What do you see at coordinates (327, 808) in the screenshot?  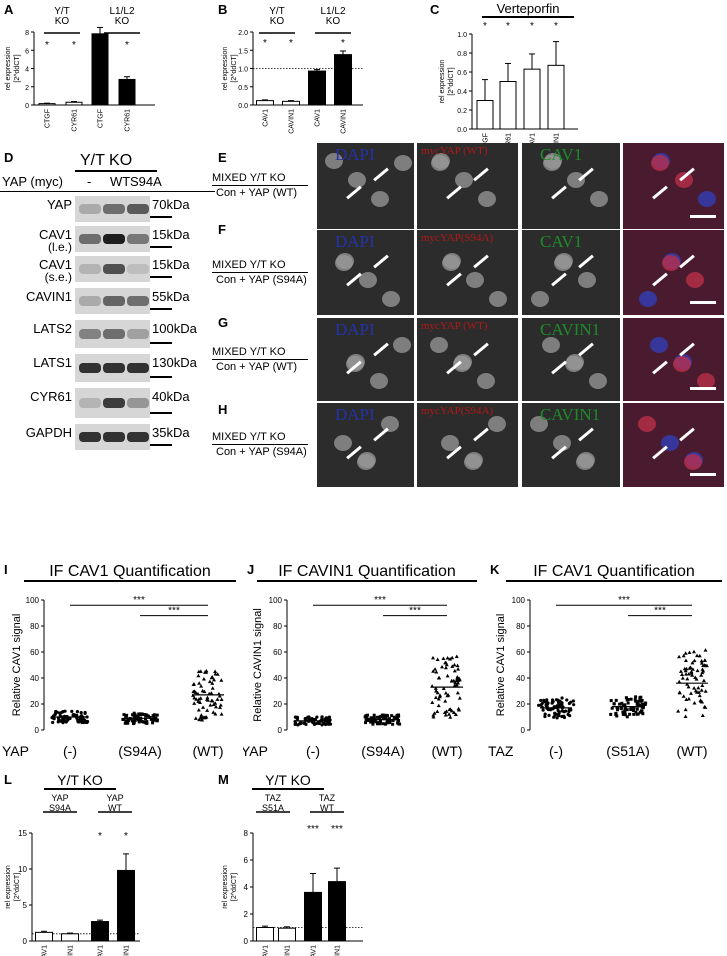 I see `group-label: WT` at bounding box center [327, 808].